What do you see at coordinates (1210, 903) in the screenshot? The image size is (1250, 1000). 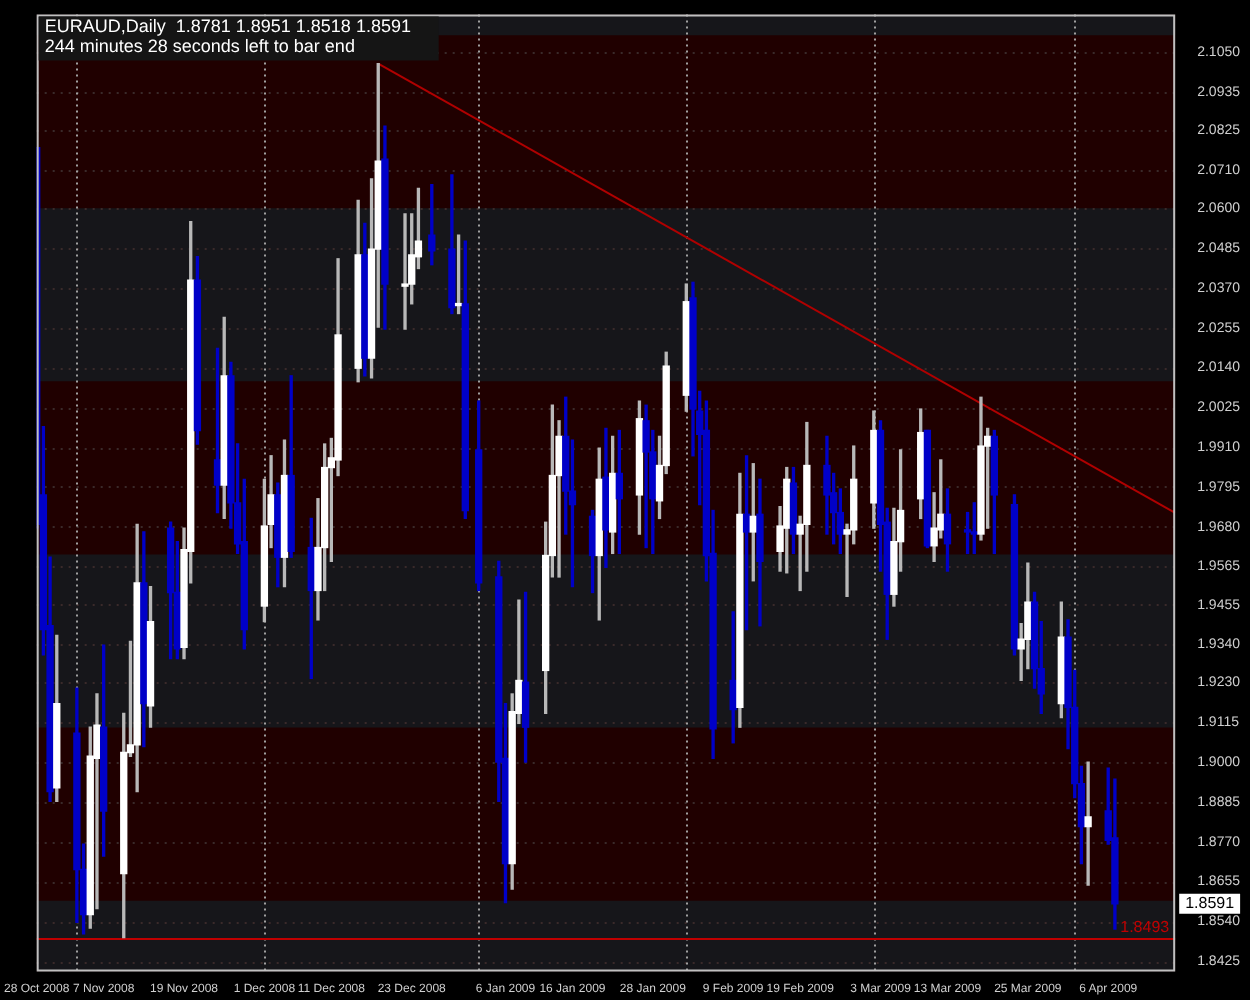 I see `text: 1.8591` at bounding box center [1210, 903].